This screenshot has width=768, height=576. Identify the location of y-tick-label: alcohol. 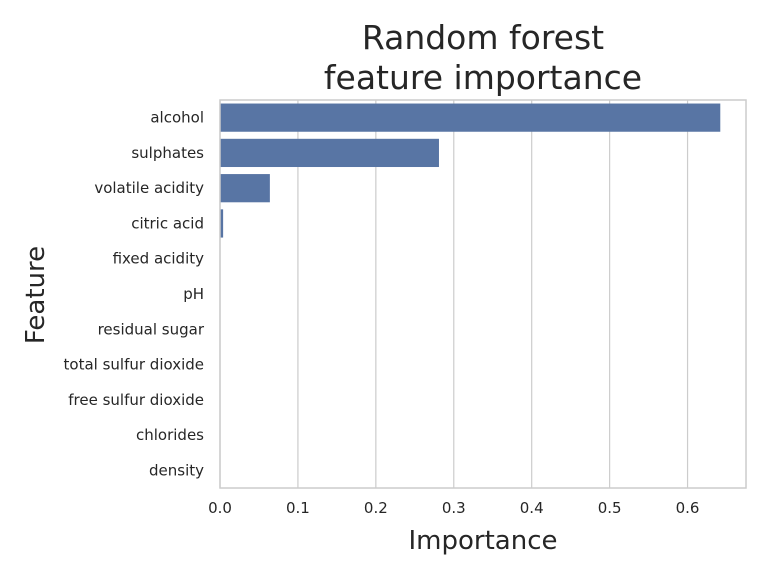
(177, 118).